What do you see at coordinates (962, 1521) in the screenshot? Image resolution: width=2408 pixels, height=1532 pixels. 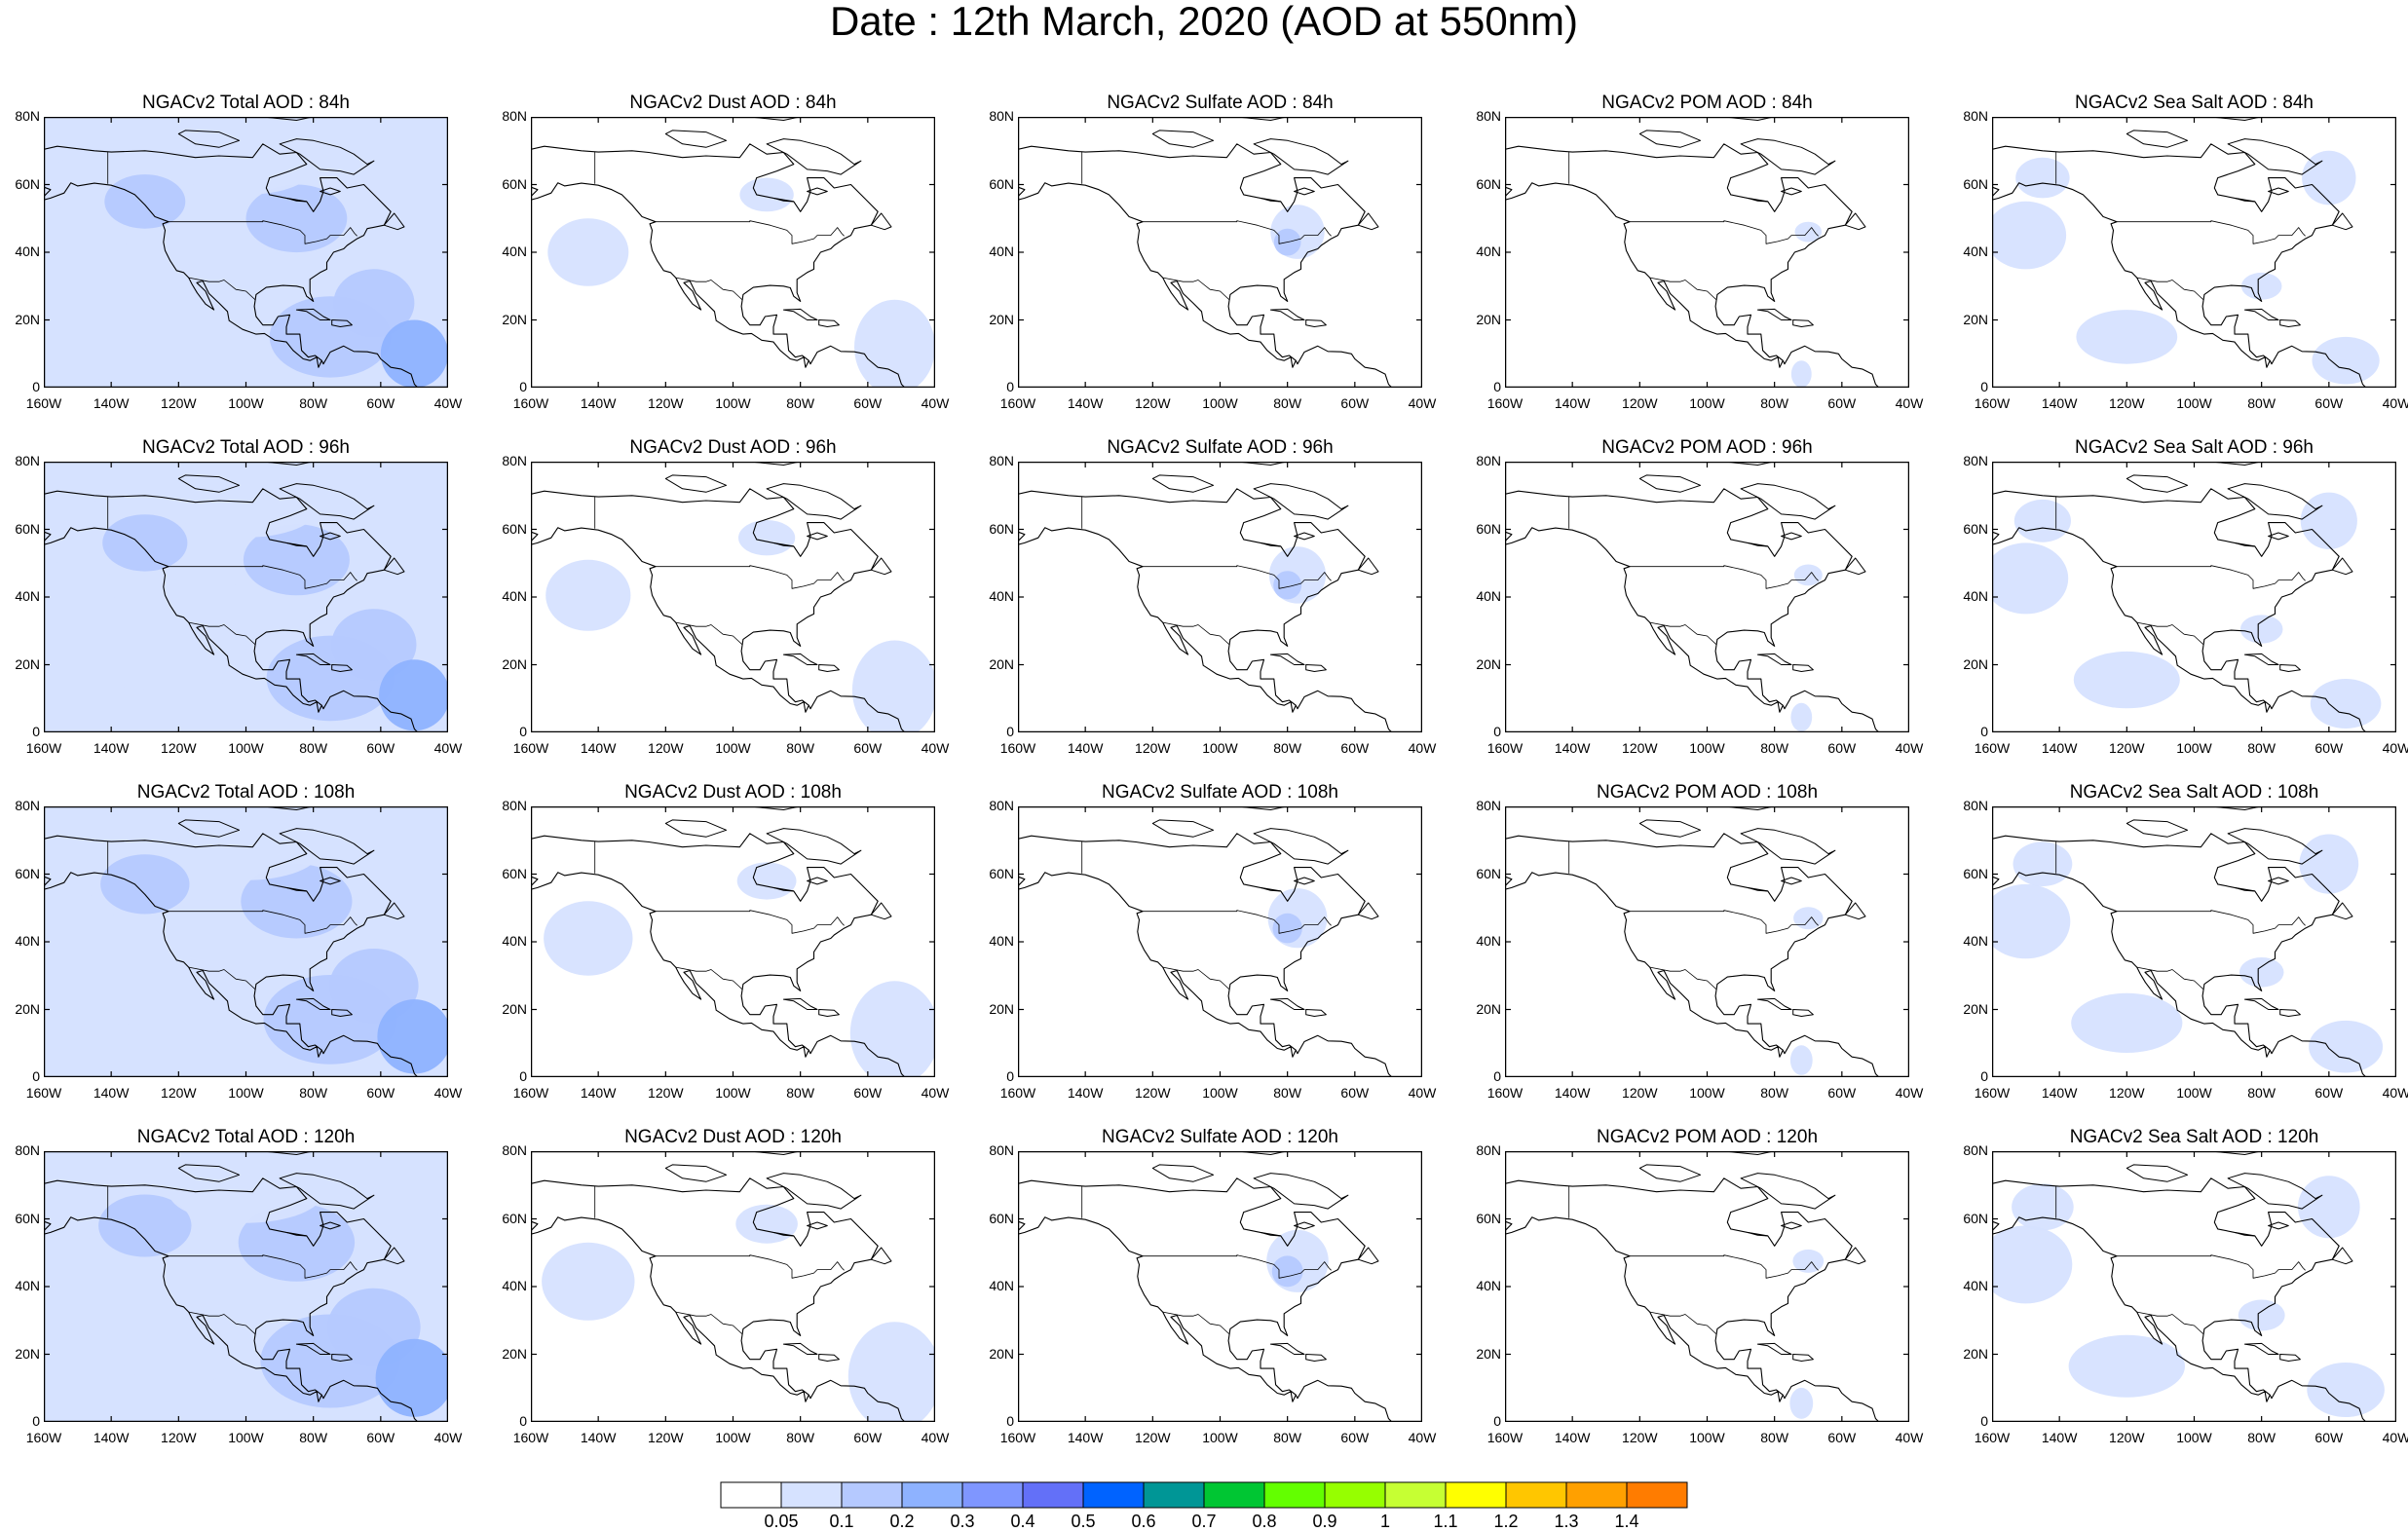 I see `colorbar-label: 0.3` at bounding box center [962, 1521].